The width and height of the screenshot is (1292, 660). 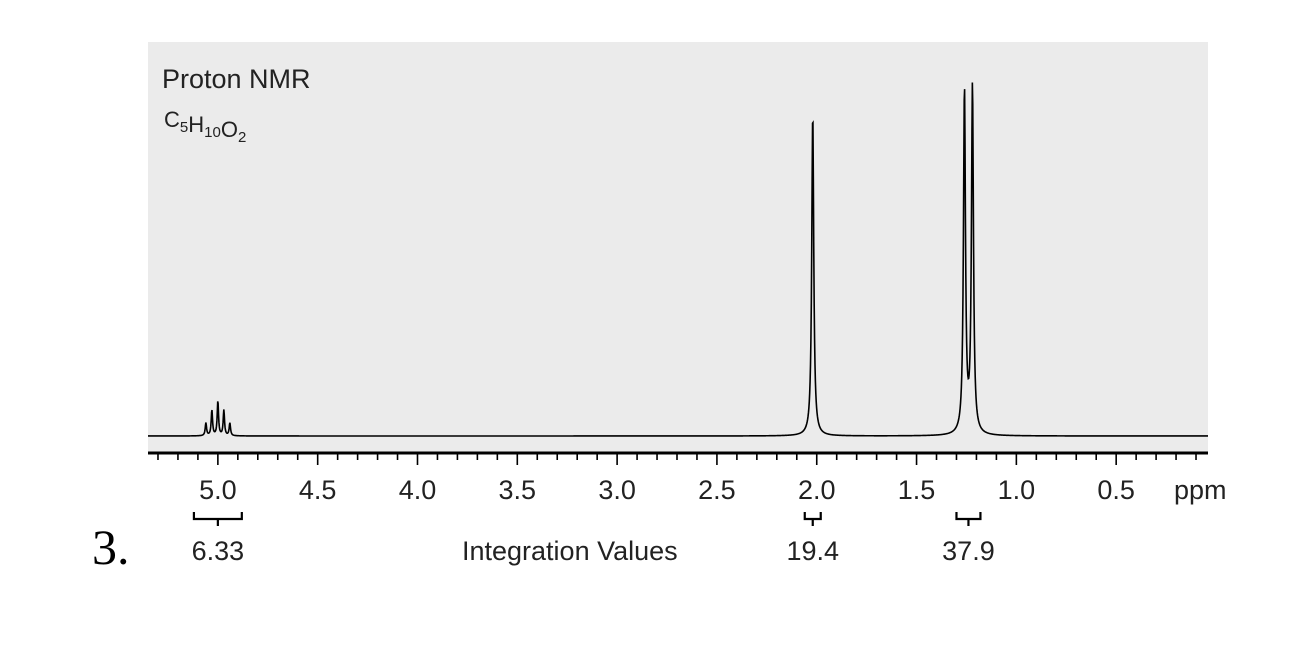 What do you see at coordinates (236, 79) in the screenshot?
I see `chart-title: Proton NMR` at bounding box center [236, 79].